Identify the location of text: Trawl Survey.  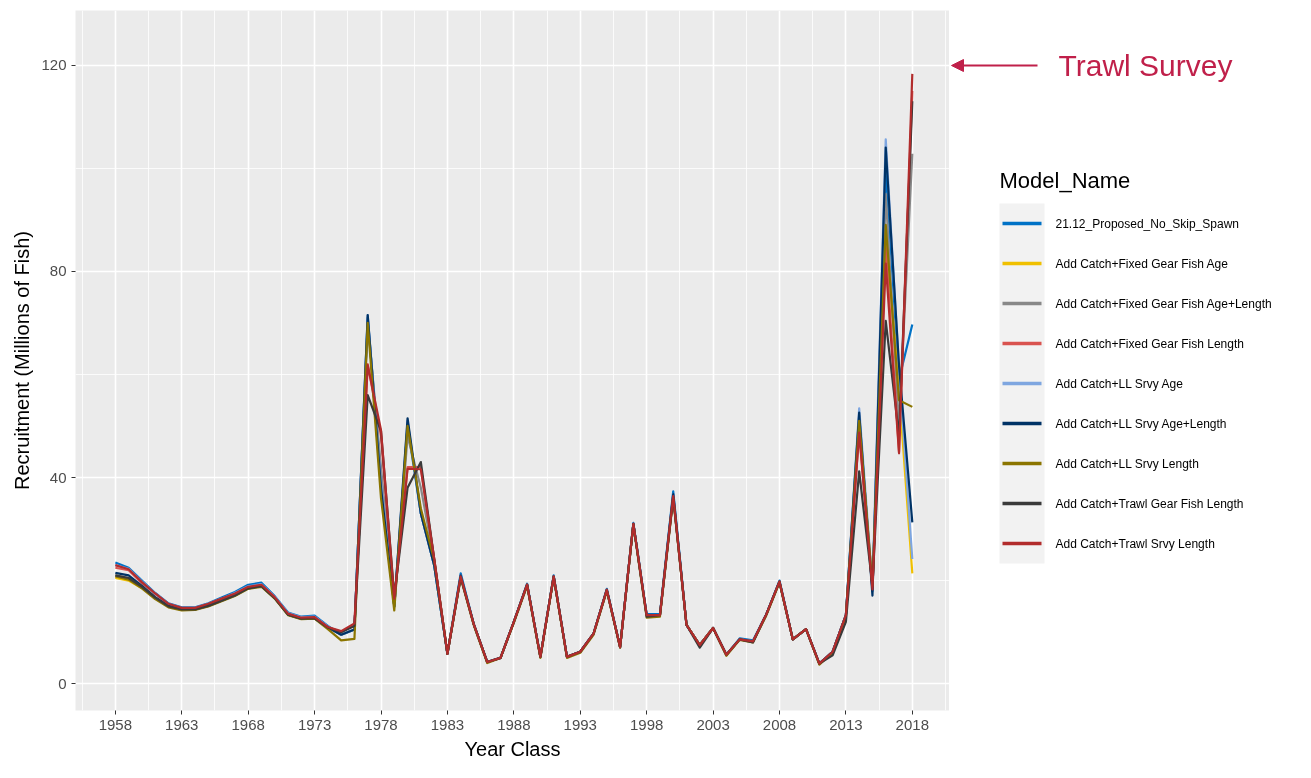
(1145, 65).